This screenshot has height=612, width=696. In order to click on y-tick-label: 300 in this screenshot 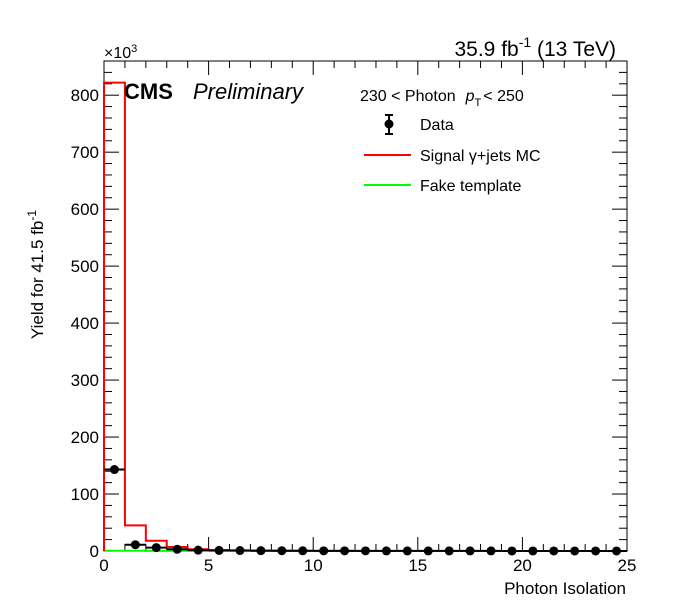, I will do `click(85, 380)`.